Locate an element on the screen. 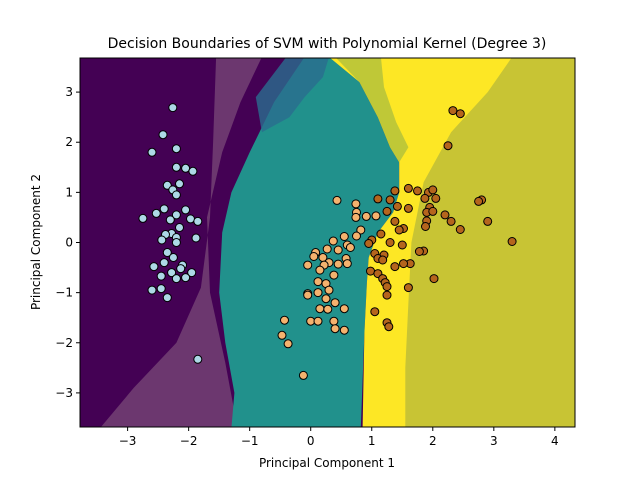 The width and height of the screenshot is (640, 484). y-tick-label: 1 is located at coordinates (69, 192).